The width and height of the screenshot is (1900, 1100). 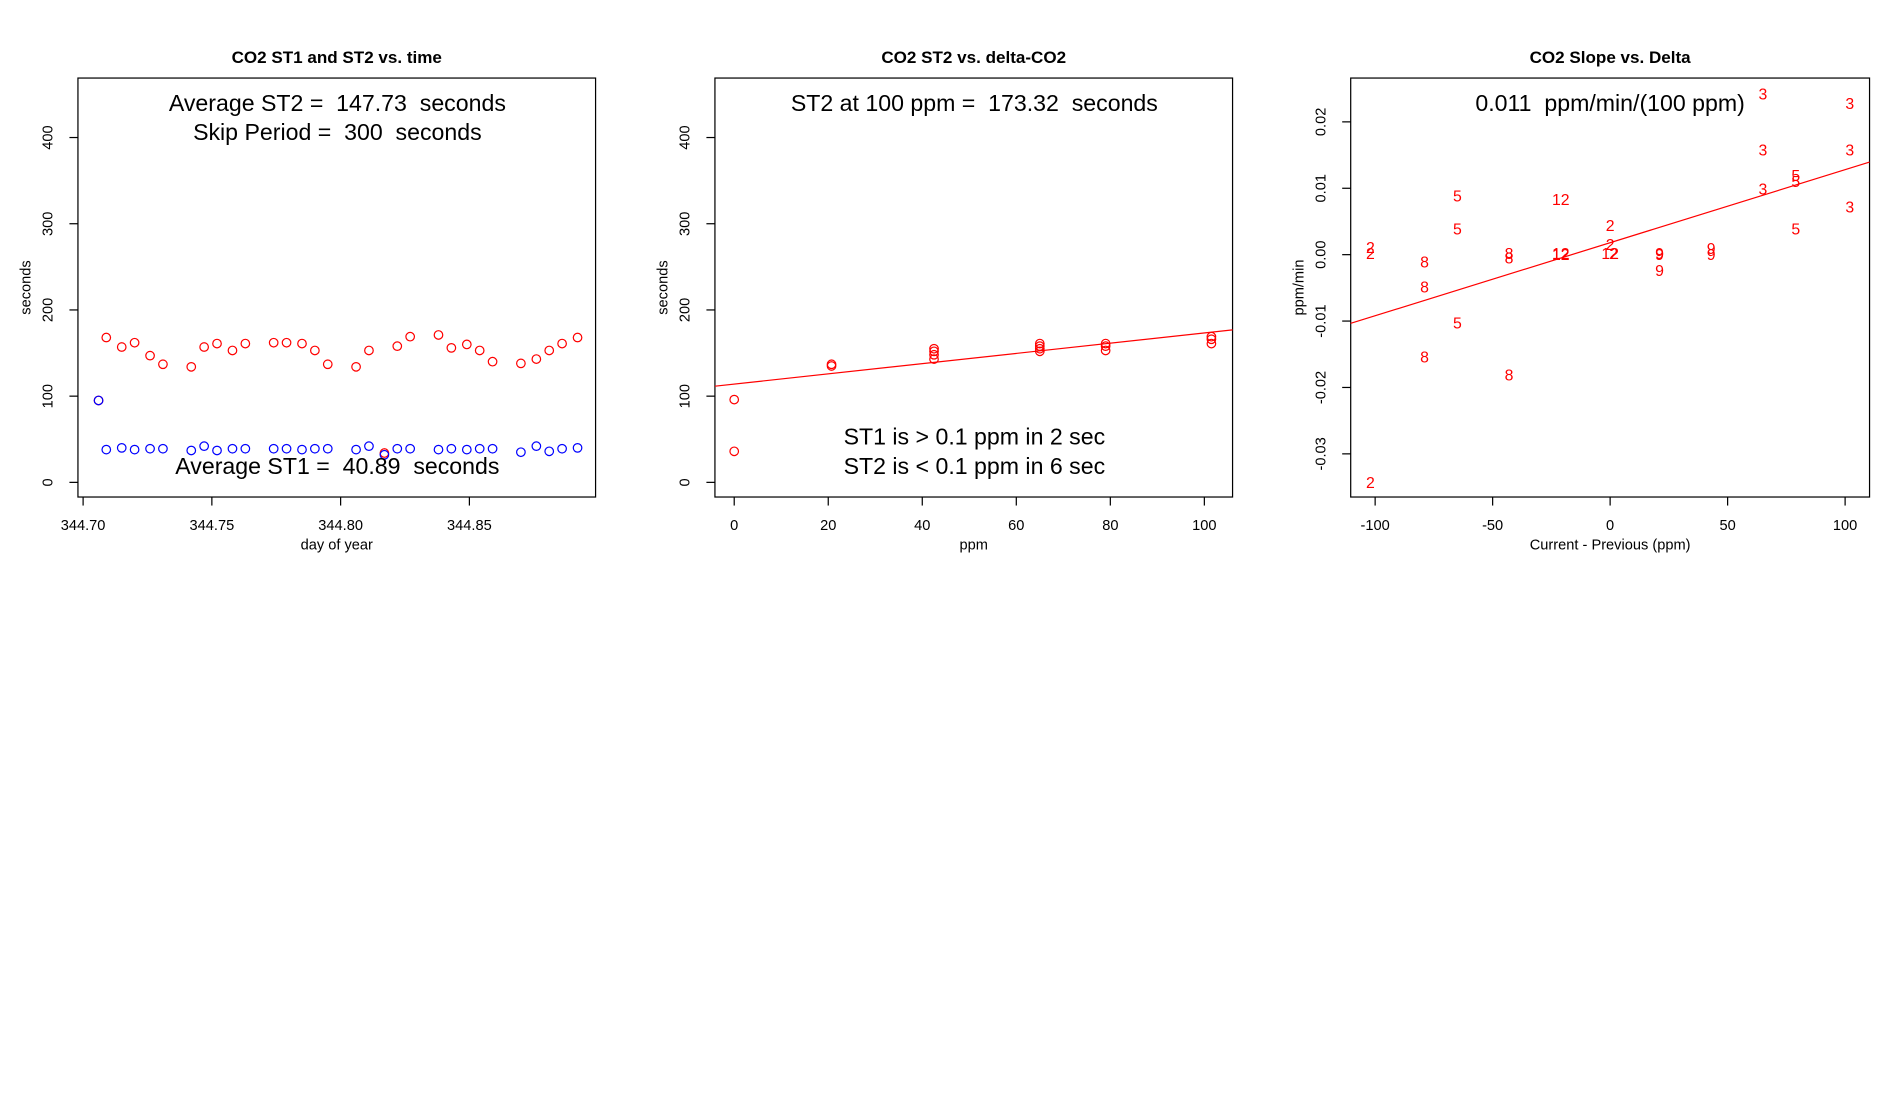 What do you see at coordinates (212, 526) in the screenshot?
I see `x-tick-label: 344.75` at bounding box center [212, 526].